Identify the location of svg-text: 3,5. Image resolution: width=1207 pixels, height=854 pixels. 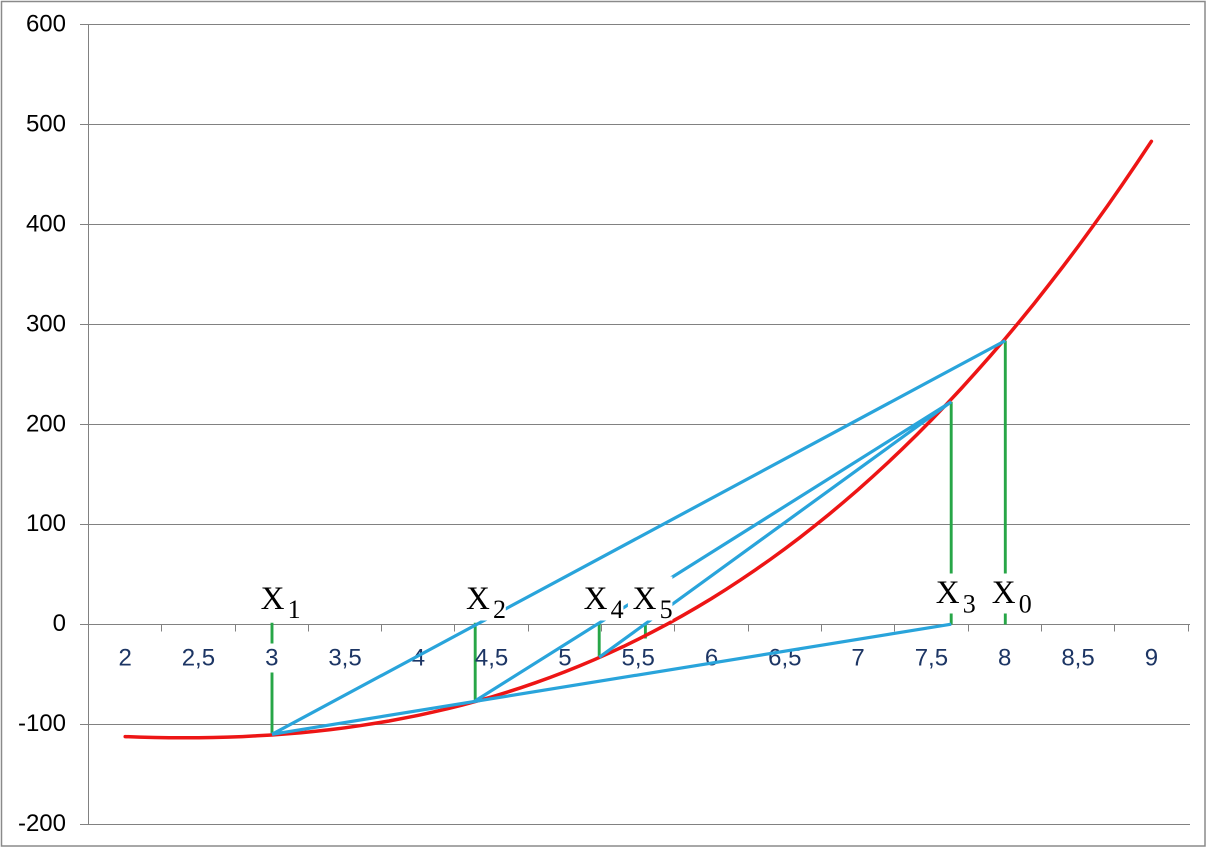
(344, 658).